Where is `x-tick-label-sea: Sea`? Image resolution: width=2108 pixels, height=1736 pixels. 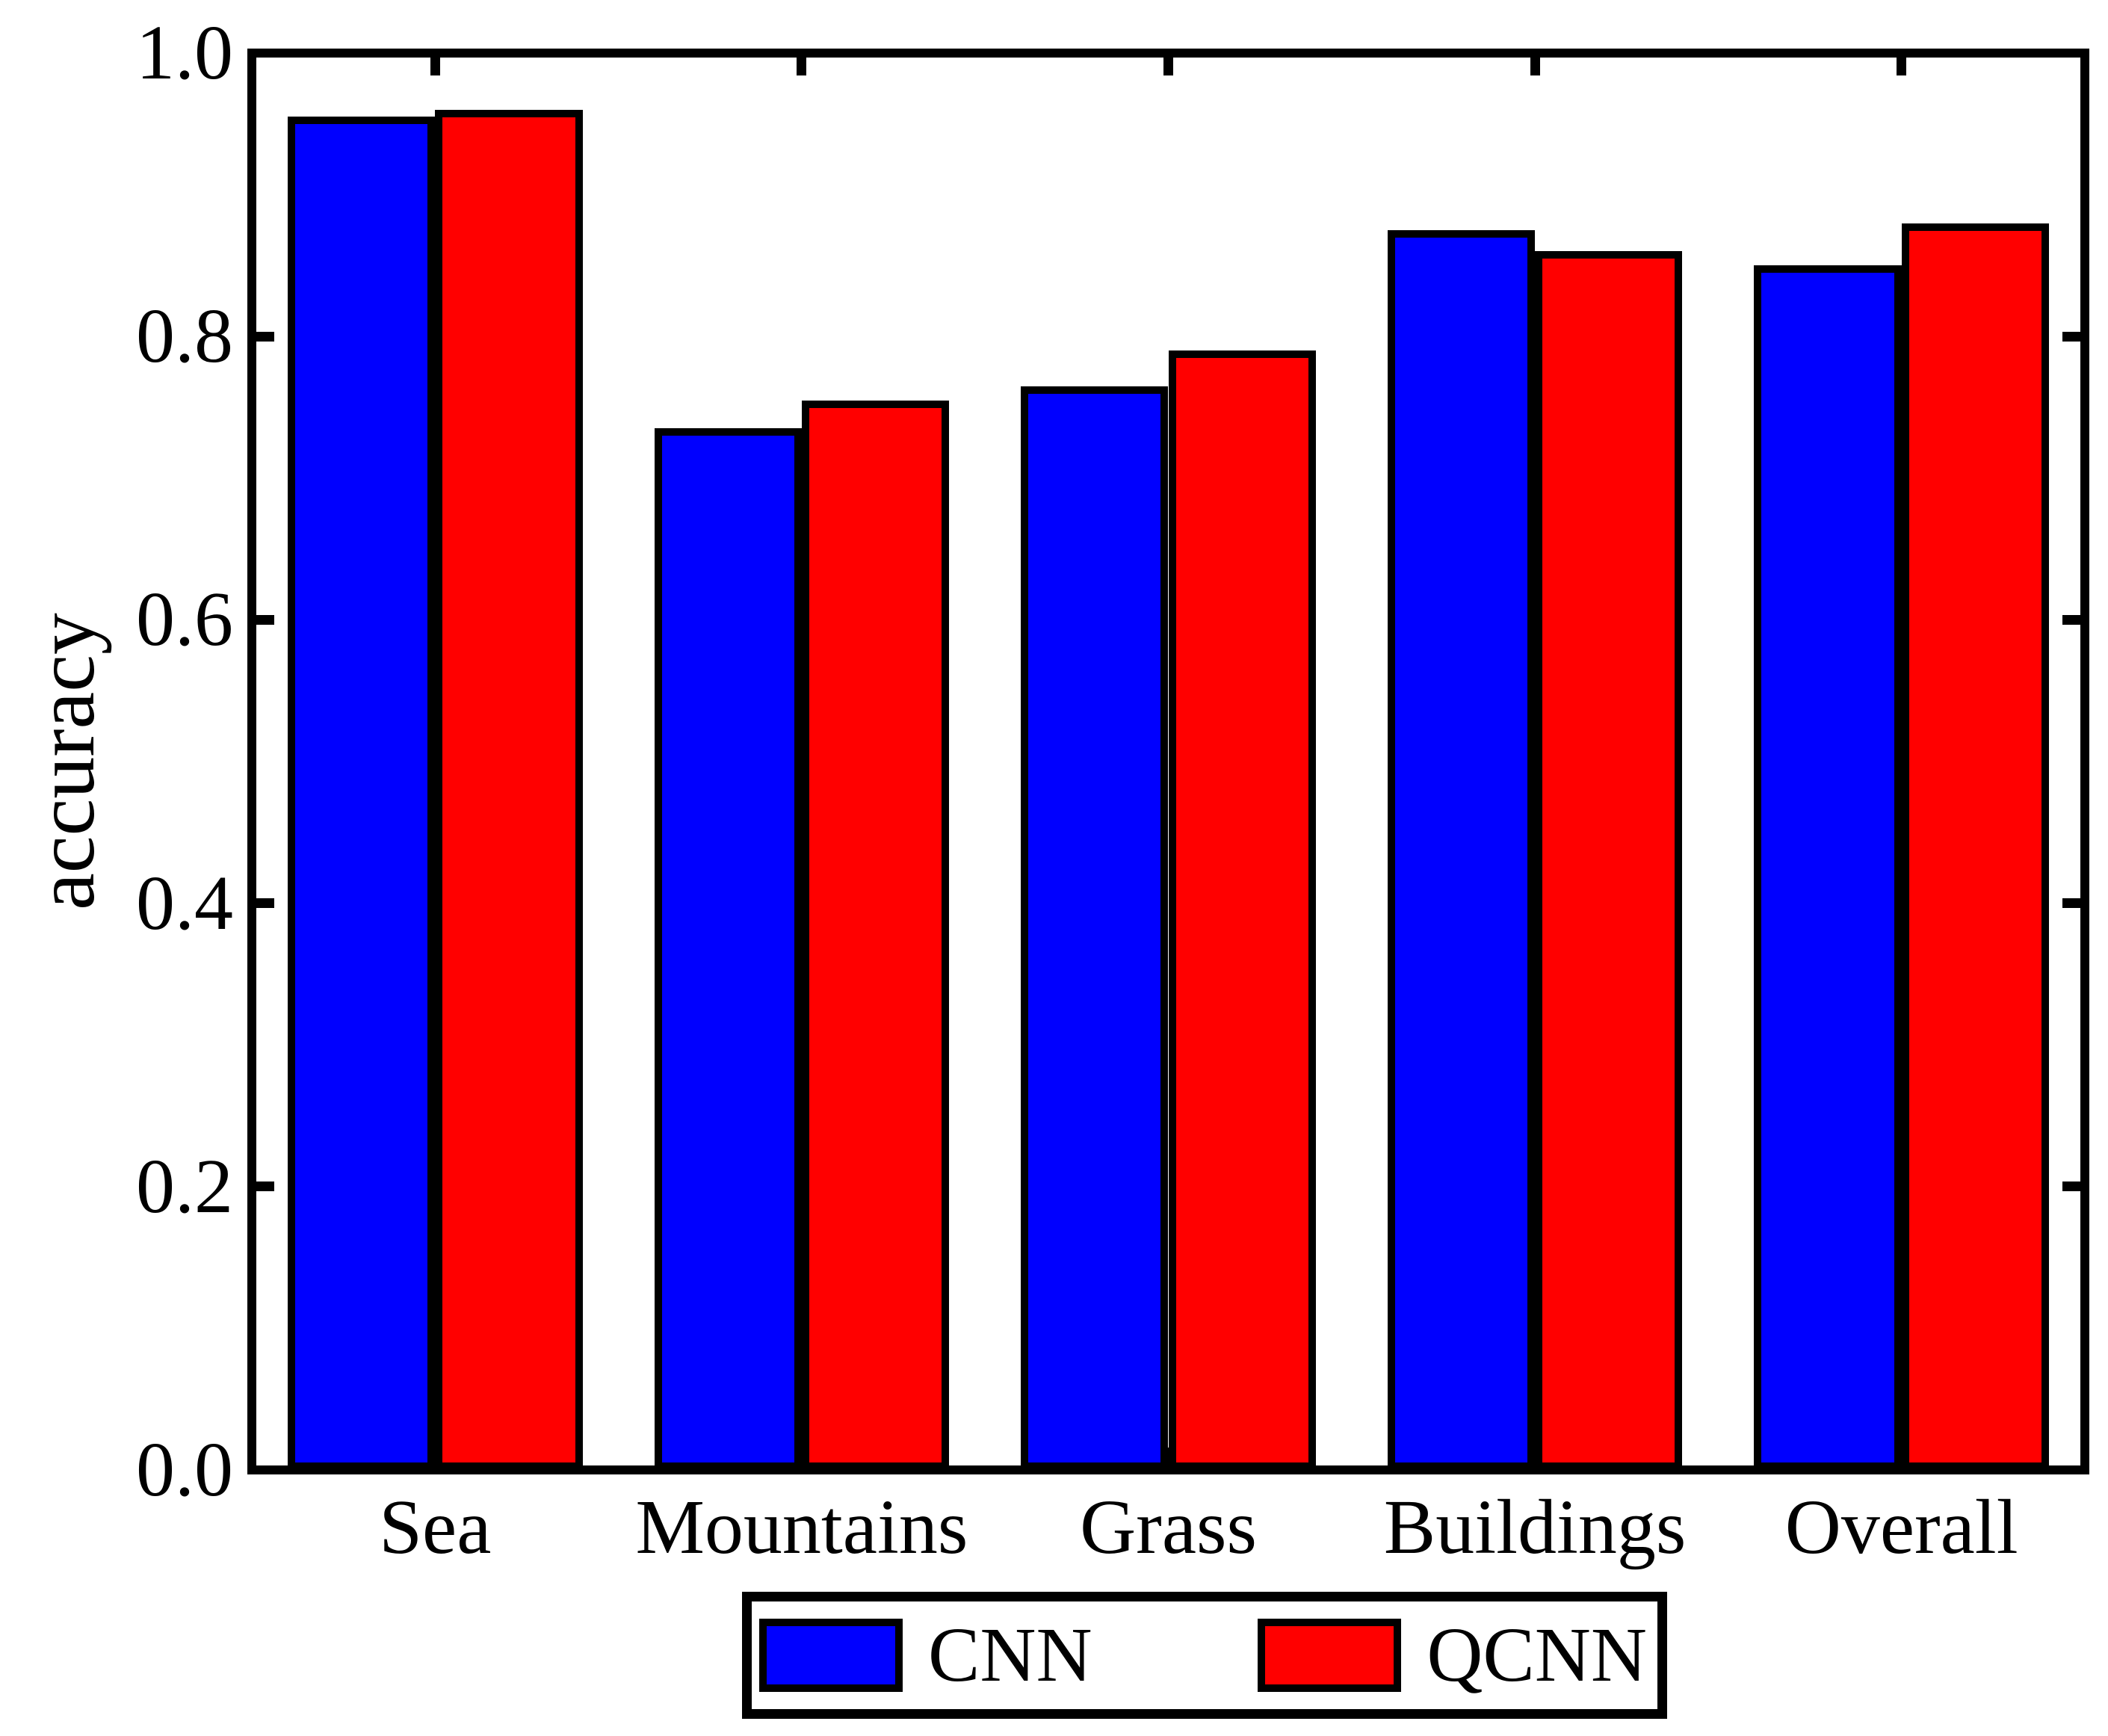 x-tick-label-sea: Sea is located at coordinates (435, 1527).